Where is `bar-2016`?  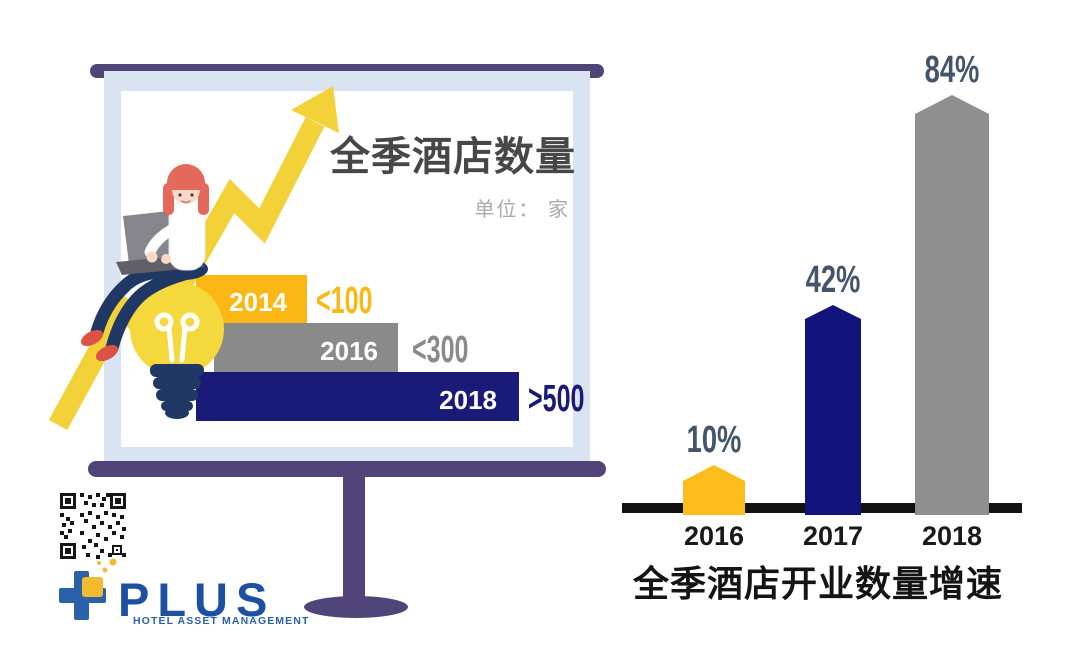
bar-2016 is located at coordinates (306, 347).